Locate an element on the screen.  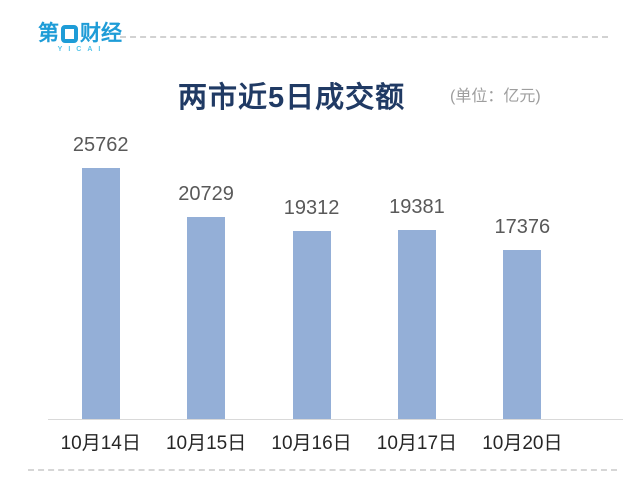
bar-value-label: 20729 is located at coordinates (206, 194).